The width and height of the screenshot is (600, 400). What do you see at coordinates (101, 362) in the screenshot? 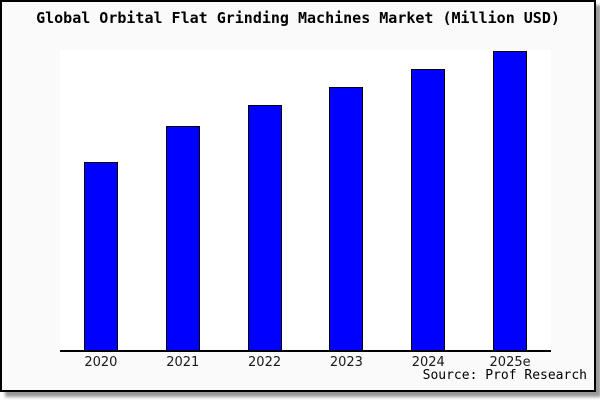
I see `x-tick-label-2020: 2020` at bounding box center [101, 362].